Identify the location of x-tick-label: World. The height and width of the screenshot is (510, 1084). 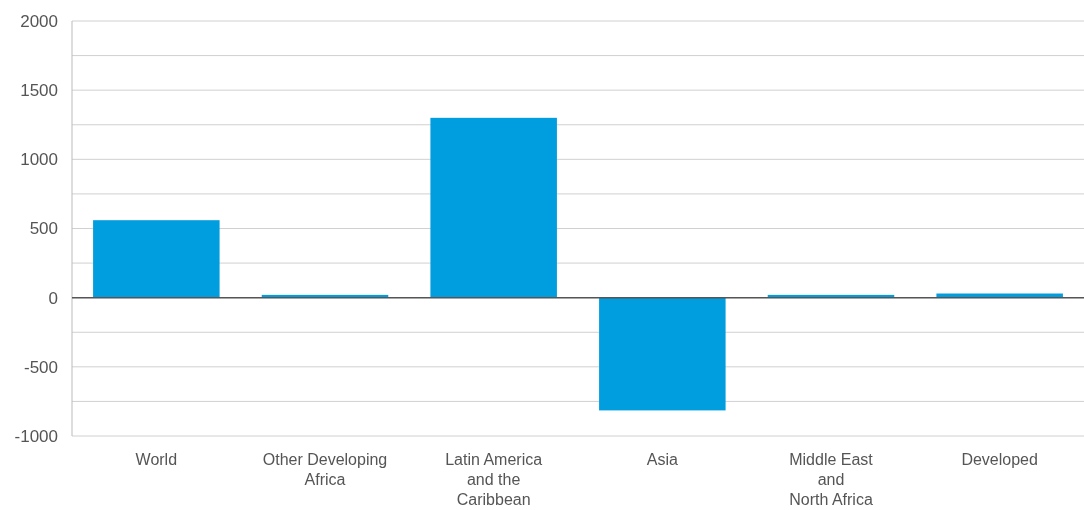
(156, 459).